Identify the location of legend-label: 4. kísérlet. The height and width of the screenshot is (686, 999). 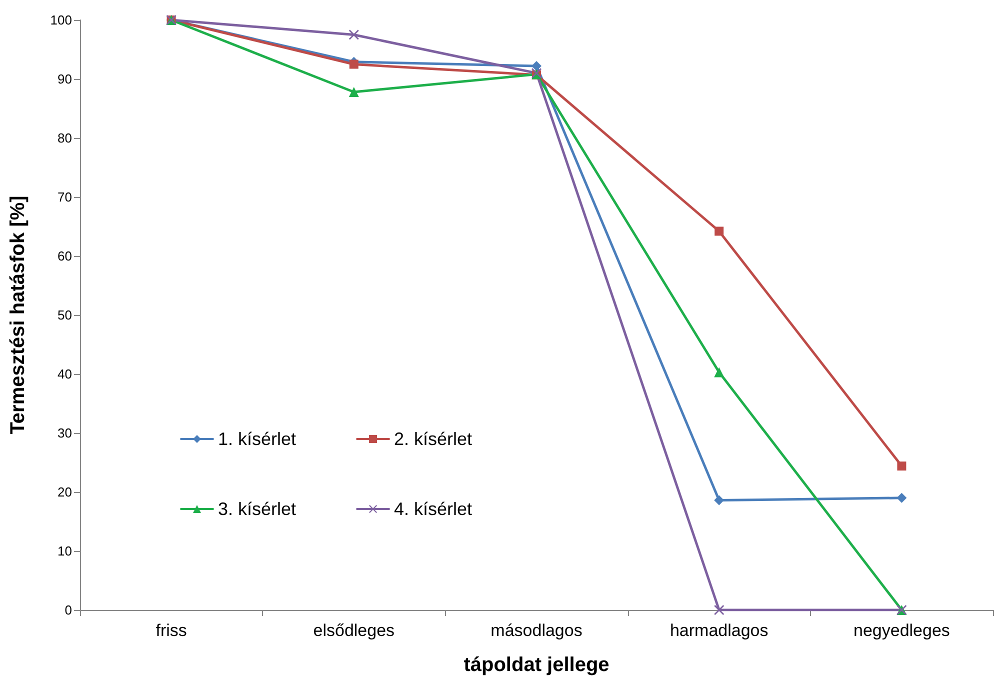
(433, 509).